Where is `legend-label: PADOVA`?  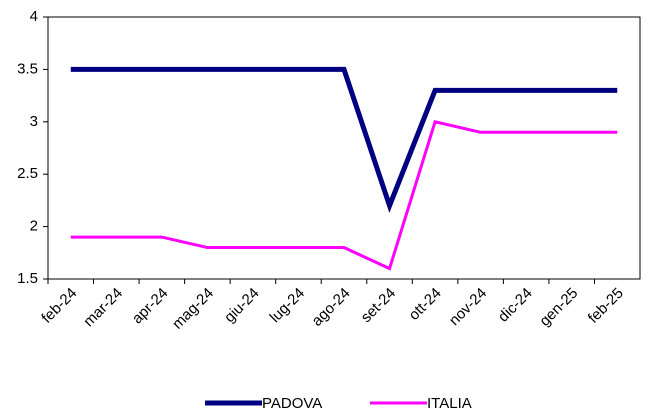 legend-label: PADOVA is located at coordinates (292, 403).